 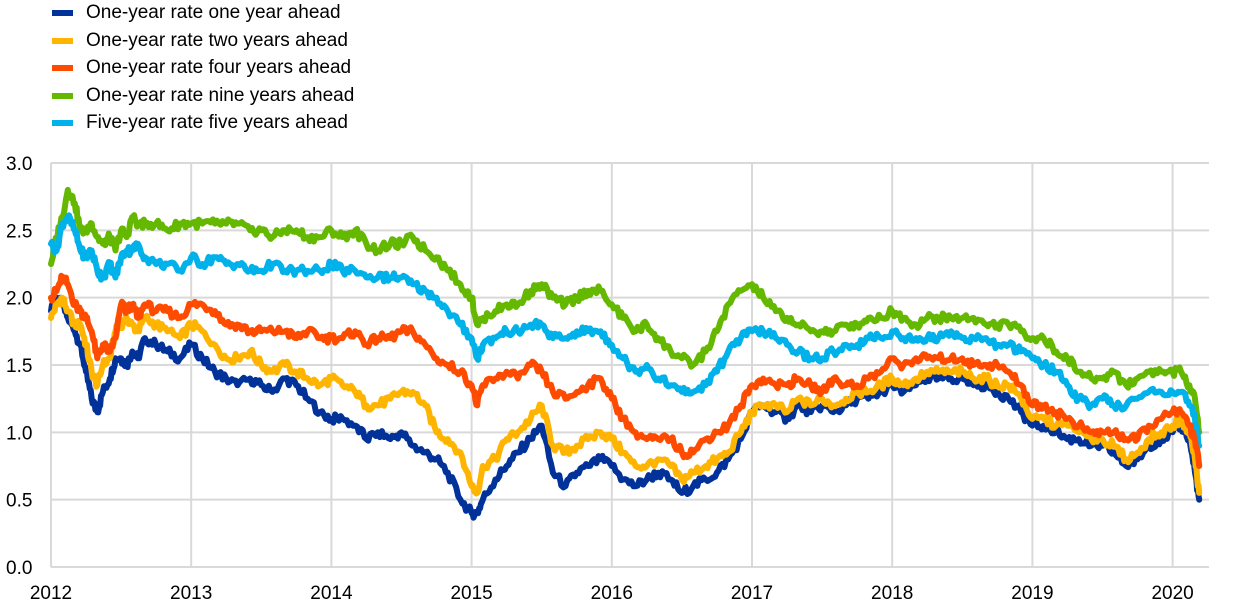 I want to click on legend-item: One-year rate four years ahead, so click(x=252, y=70).